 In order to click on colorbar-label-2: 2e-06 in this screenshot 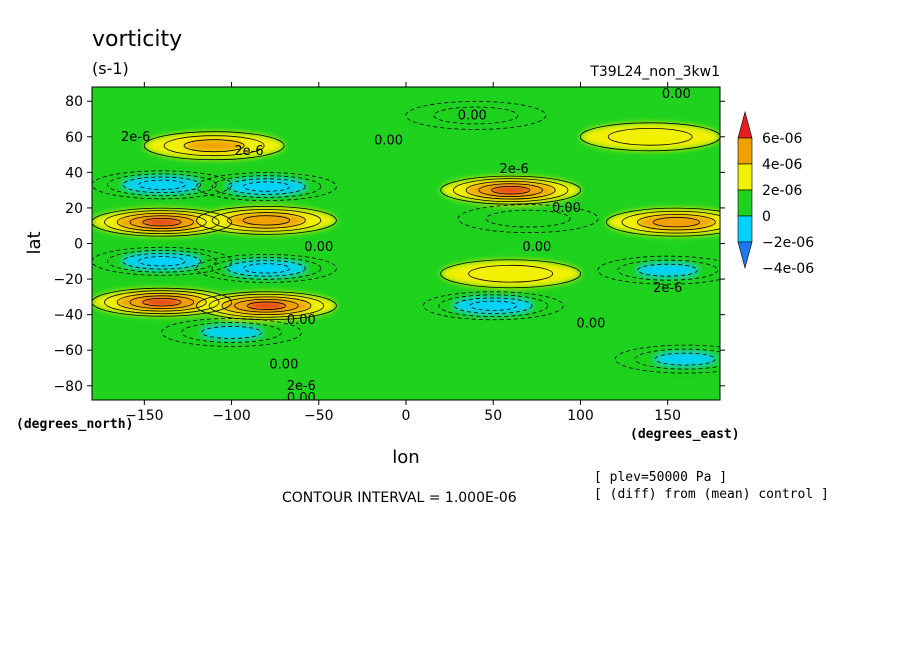, I will do `click(782, 191)`.